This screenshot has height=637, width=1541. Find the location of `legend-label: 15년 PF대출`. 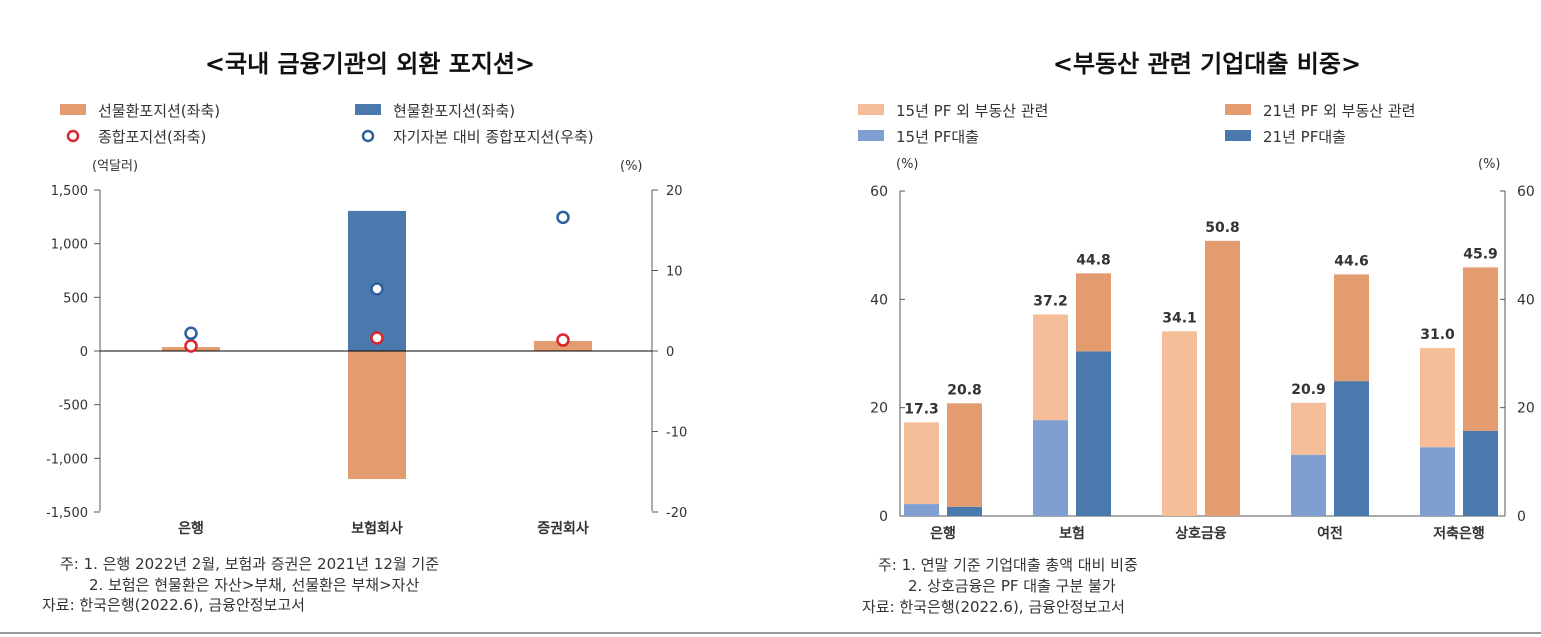

legend-label: 15년 PF대출 is located at coordinates (937, 137).